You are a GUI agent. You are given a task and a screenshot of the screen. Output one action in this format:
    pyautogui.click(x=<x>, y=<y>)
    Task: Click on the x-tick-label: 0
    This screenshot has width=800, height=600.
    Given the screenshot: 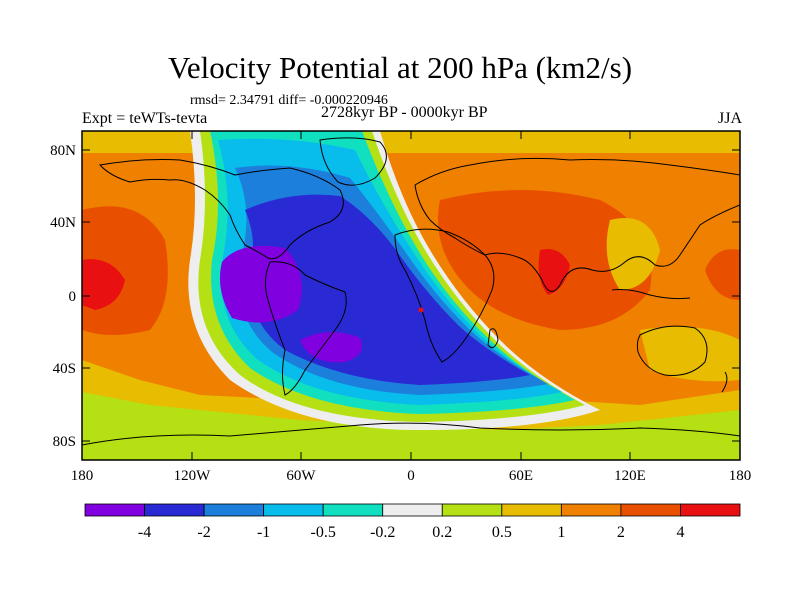 What is the action you would take?
    pyautogui.click(x=411, y=476)
    